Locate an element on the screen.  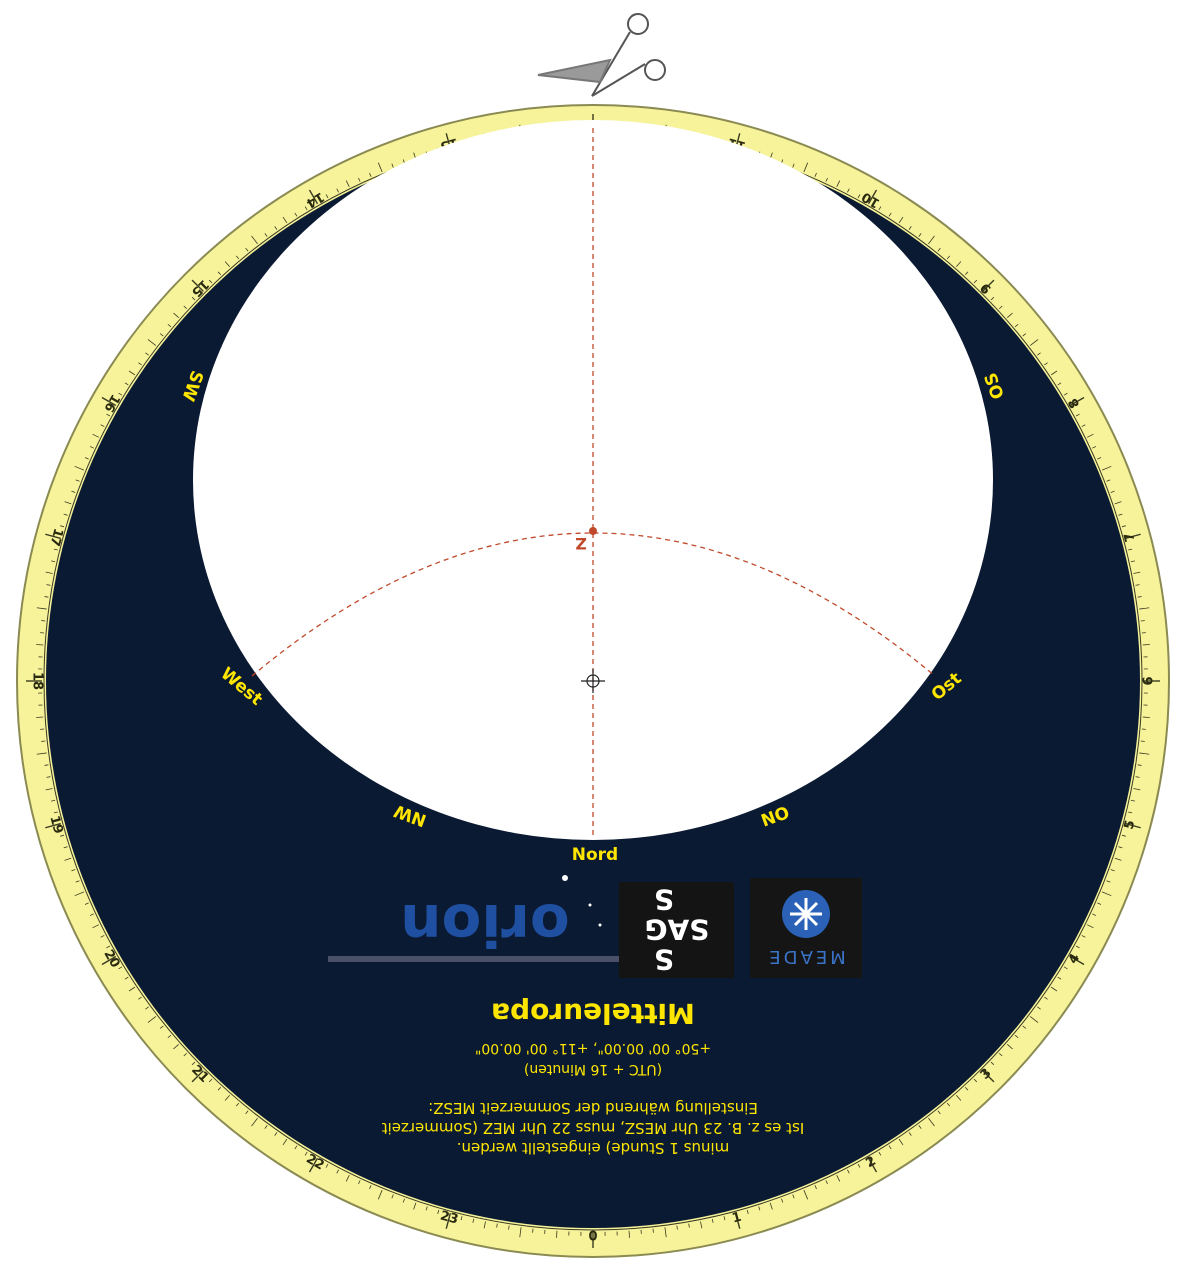
meade-logo: MEADE is located at coordinates (806, 928).